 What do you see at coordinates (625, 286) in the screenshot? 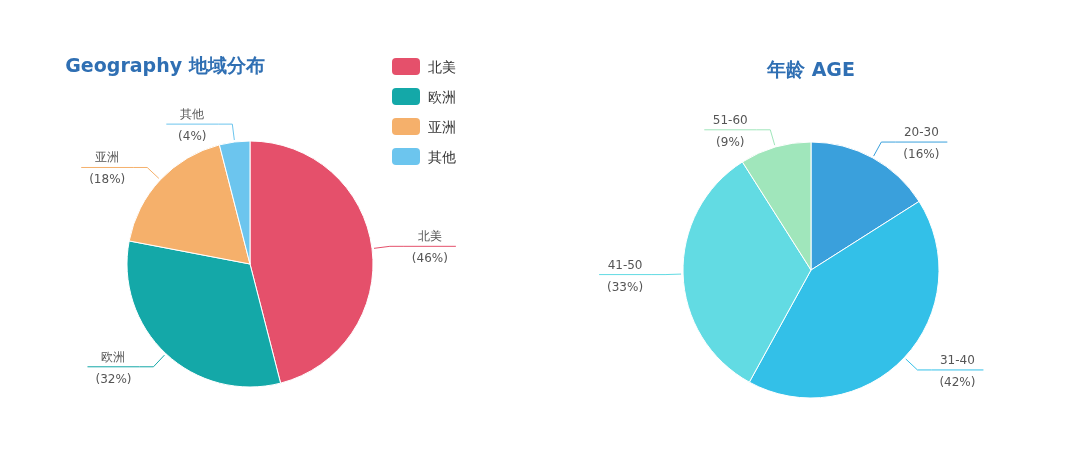
I see `data-label: (33%)` at bounding box center [625, 286].